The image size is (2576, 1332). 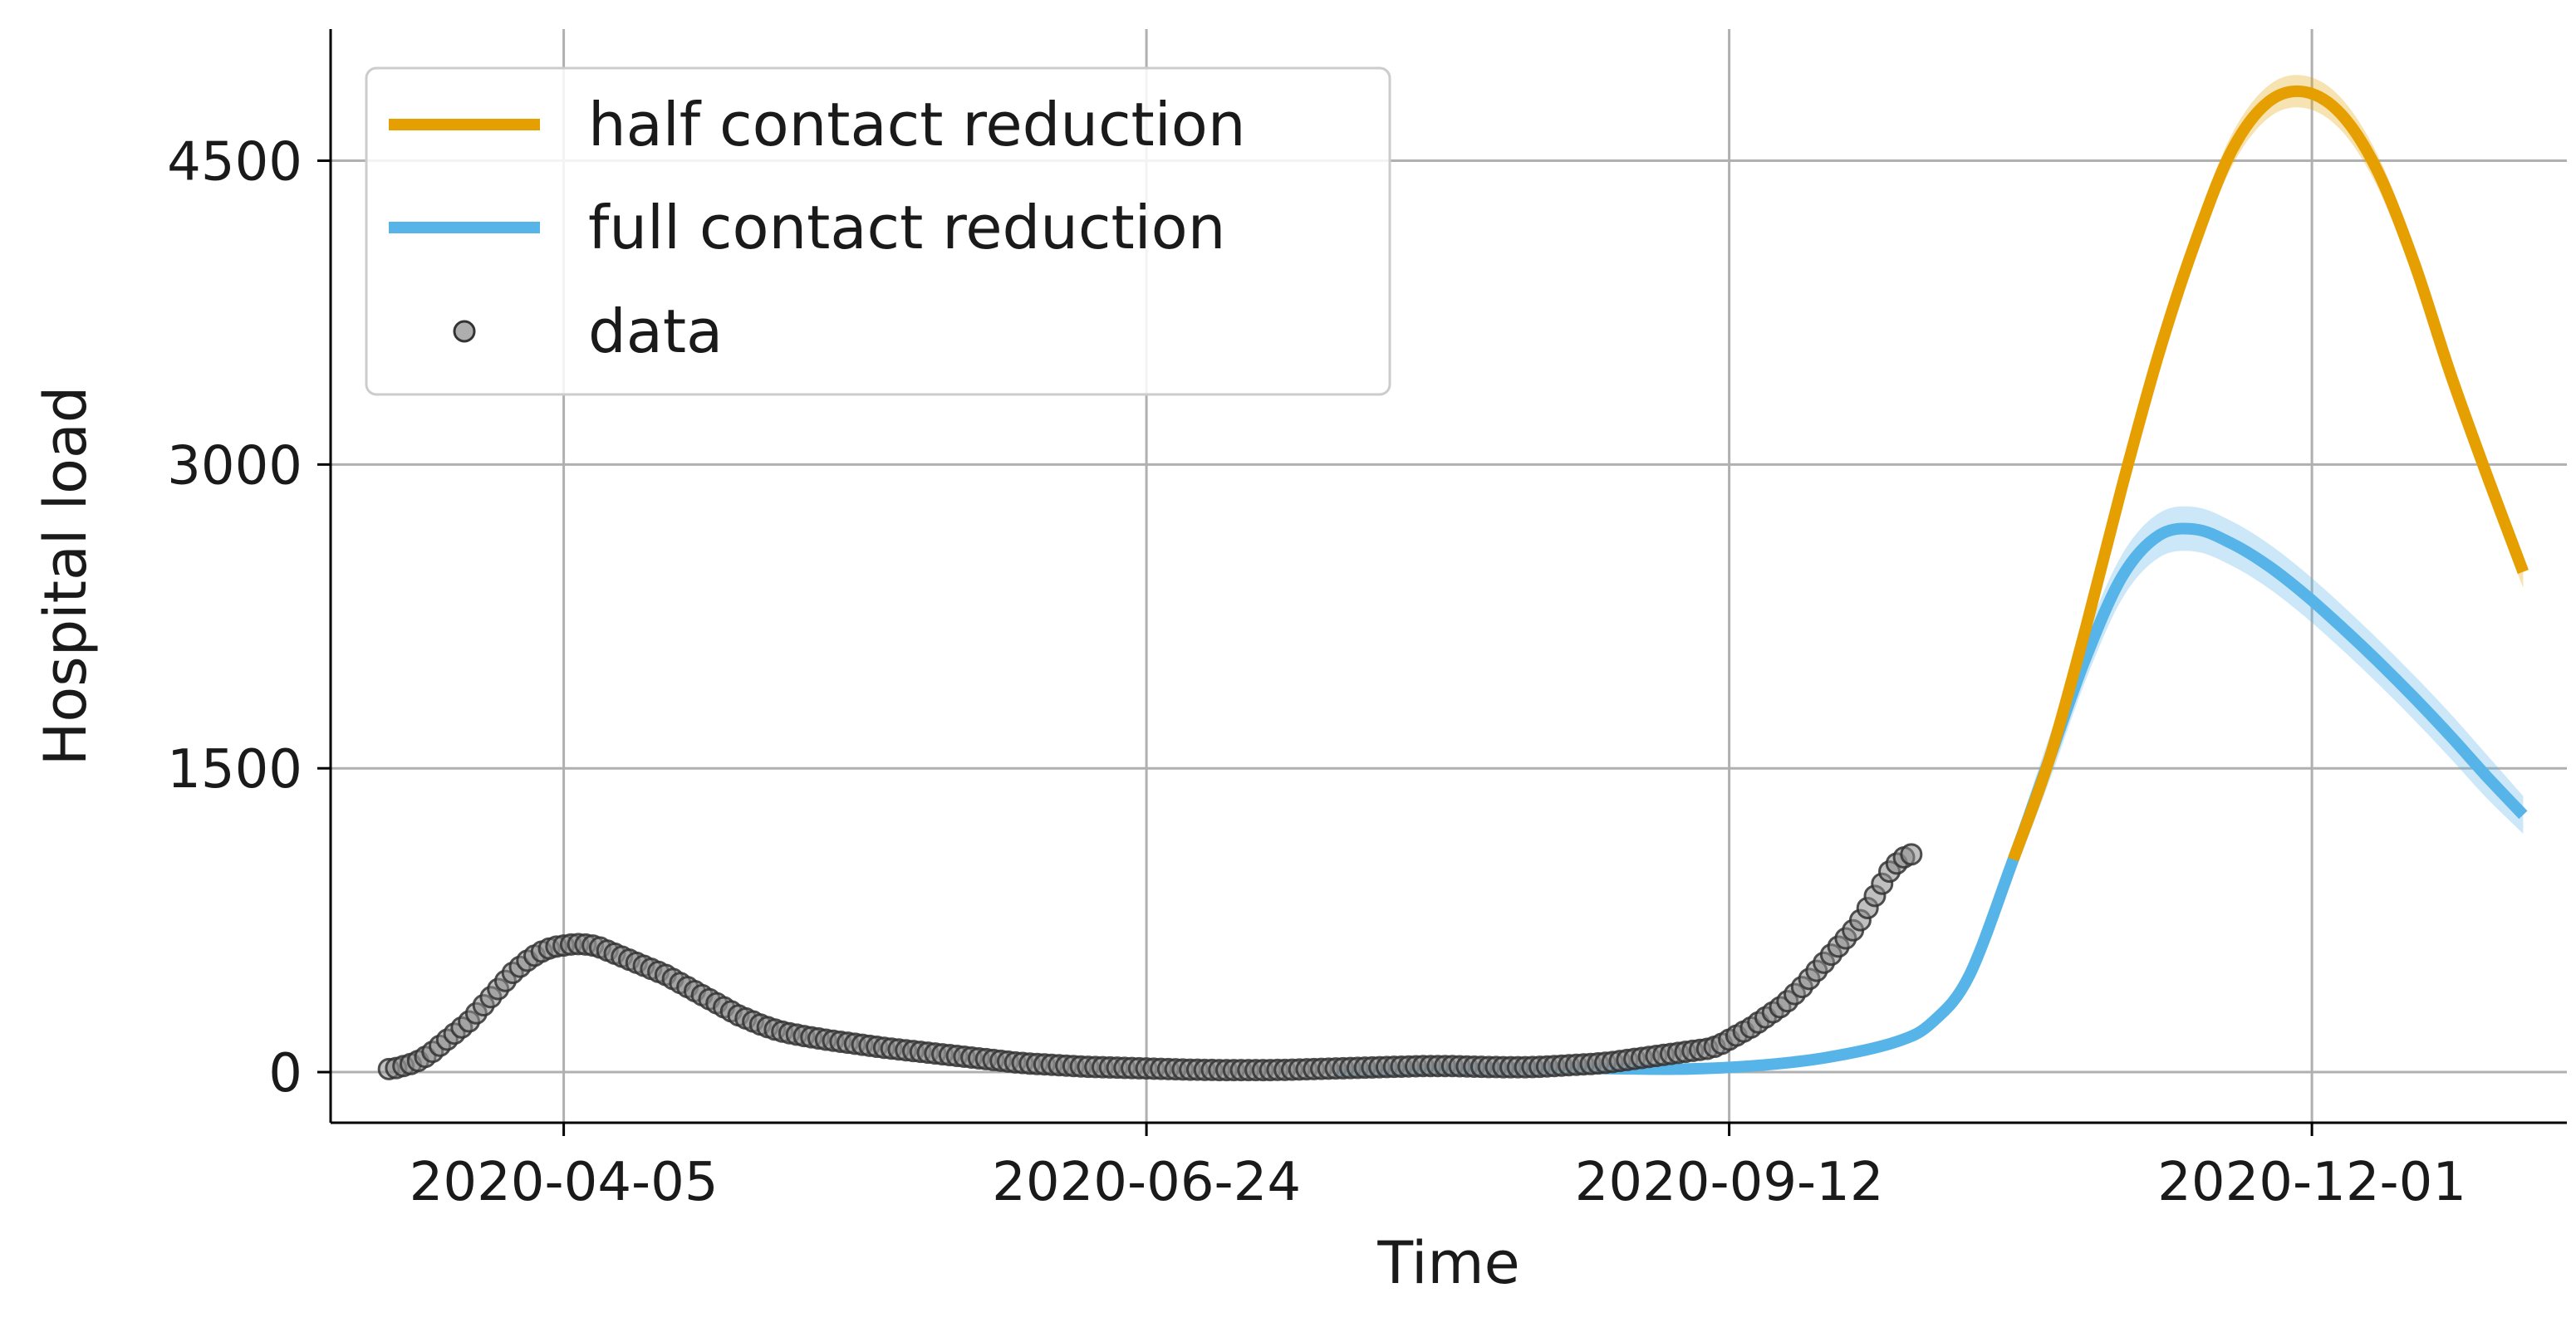 I want to click on y-tick-label: 4500, so click(x=234, y=162).